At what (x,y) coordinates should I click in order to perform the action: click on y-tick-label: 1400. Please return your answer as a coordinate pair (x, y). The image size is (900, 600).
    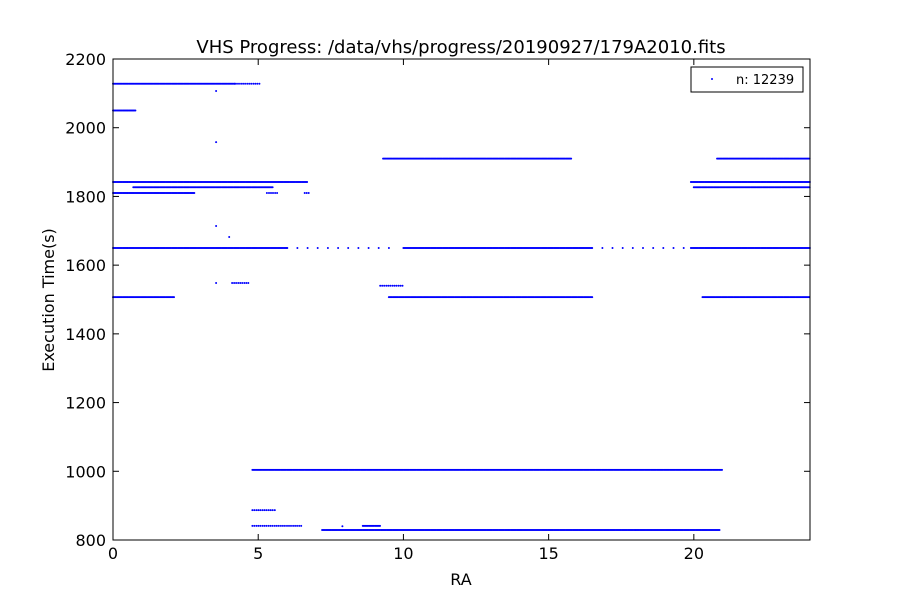
    Looking at the image, I should click on (85, 334).